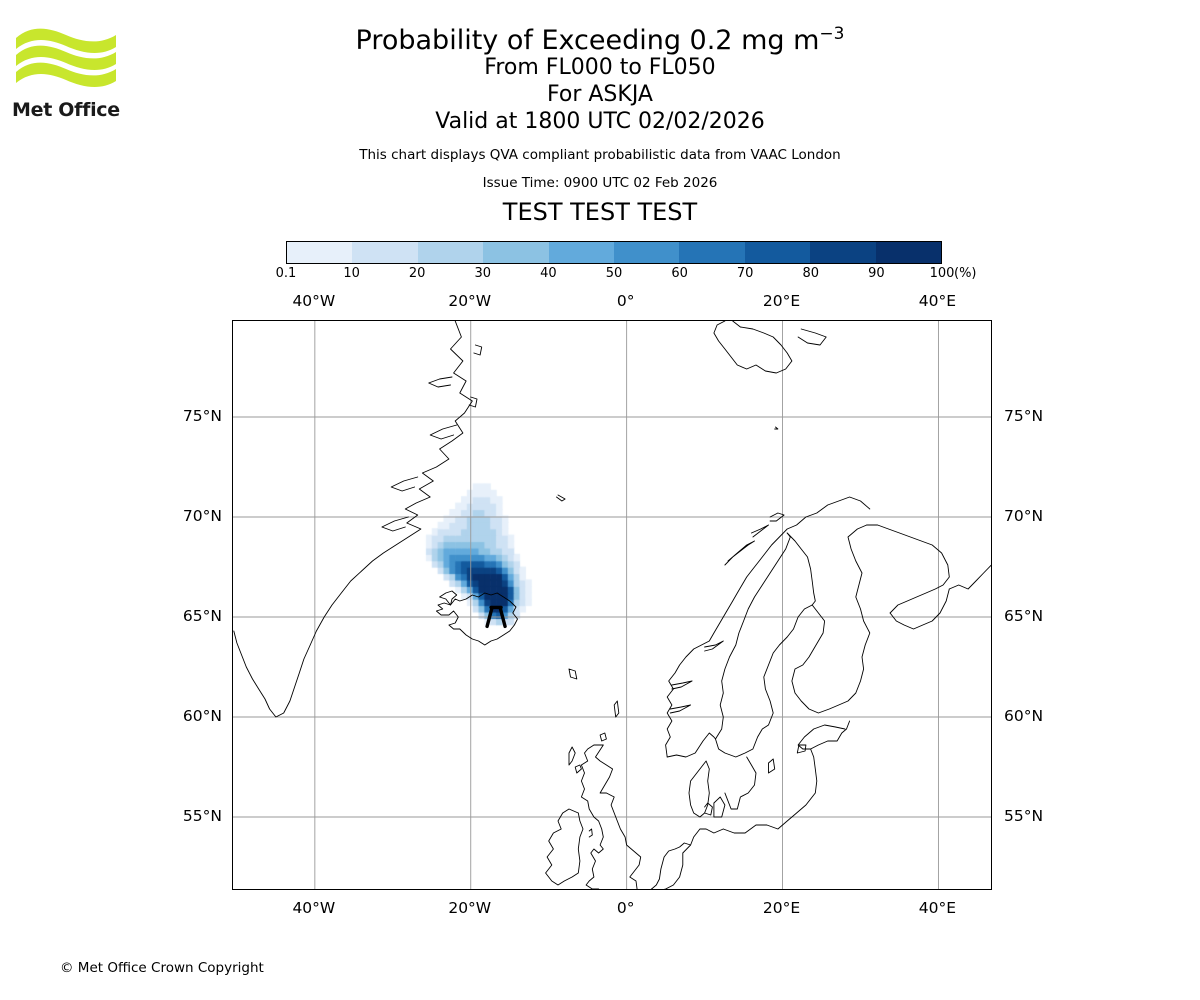 This screenshot has height=1000, width=1200. Describe the element at coordinates (600, 182) in the screenshot. I see `issue-time-label: Issue Time: 0900 UTC 02 Feb 2026` at that location.